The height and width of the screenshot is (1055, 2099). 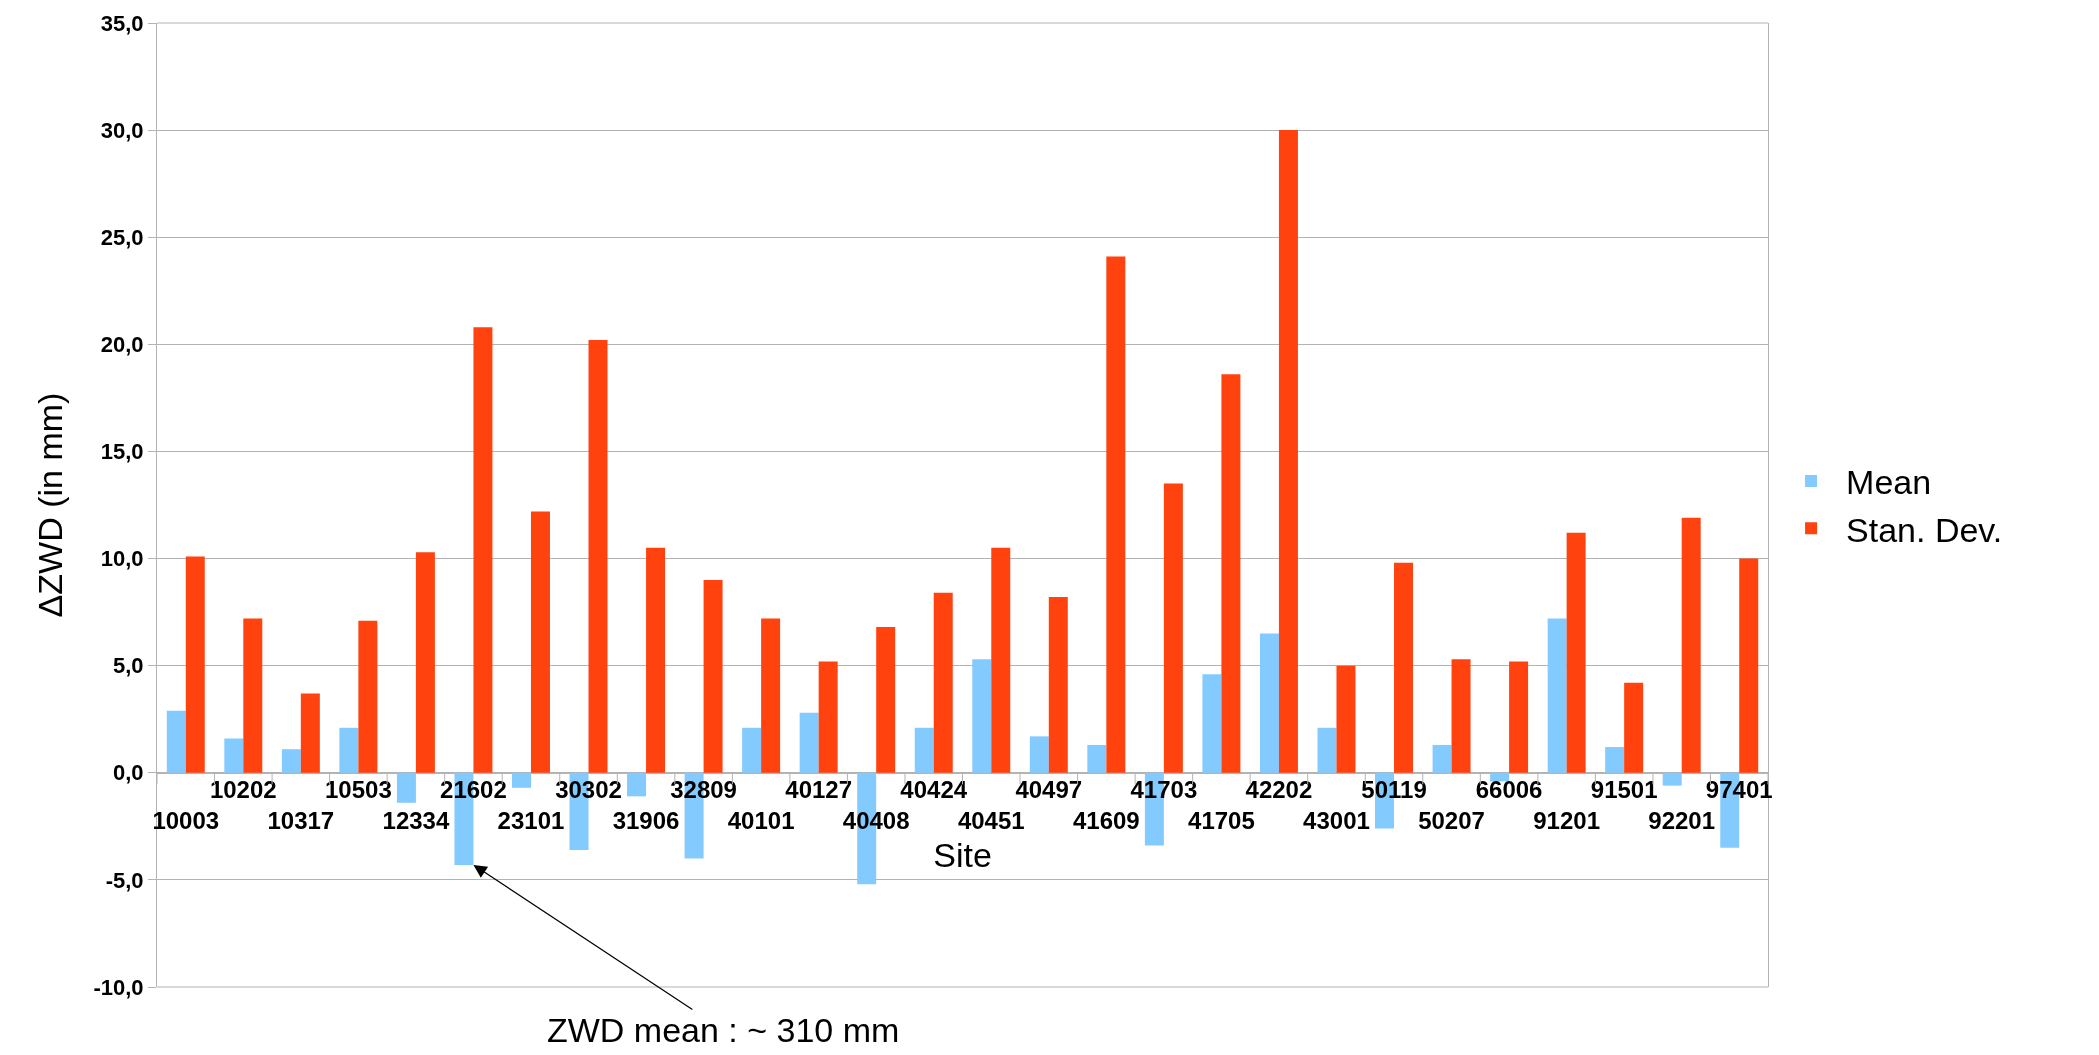 I want to click on legend-label: Mean, so click(x=1889, y=482).